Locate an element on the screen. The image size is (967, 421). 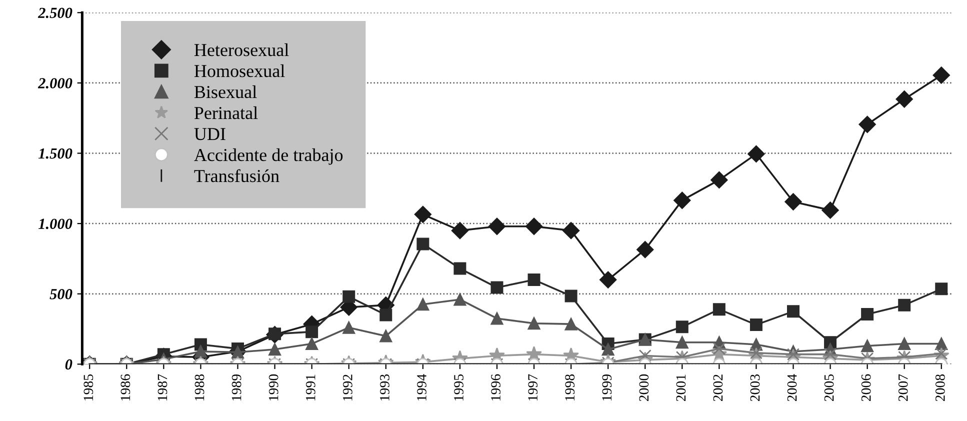
x-tick-label: 1988 is located at coordinates (199, 387).